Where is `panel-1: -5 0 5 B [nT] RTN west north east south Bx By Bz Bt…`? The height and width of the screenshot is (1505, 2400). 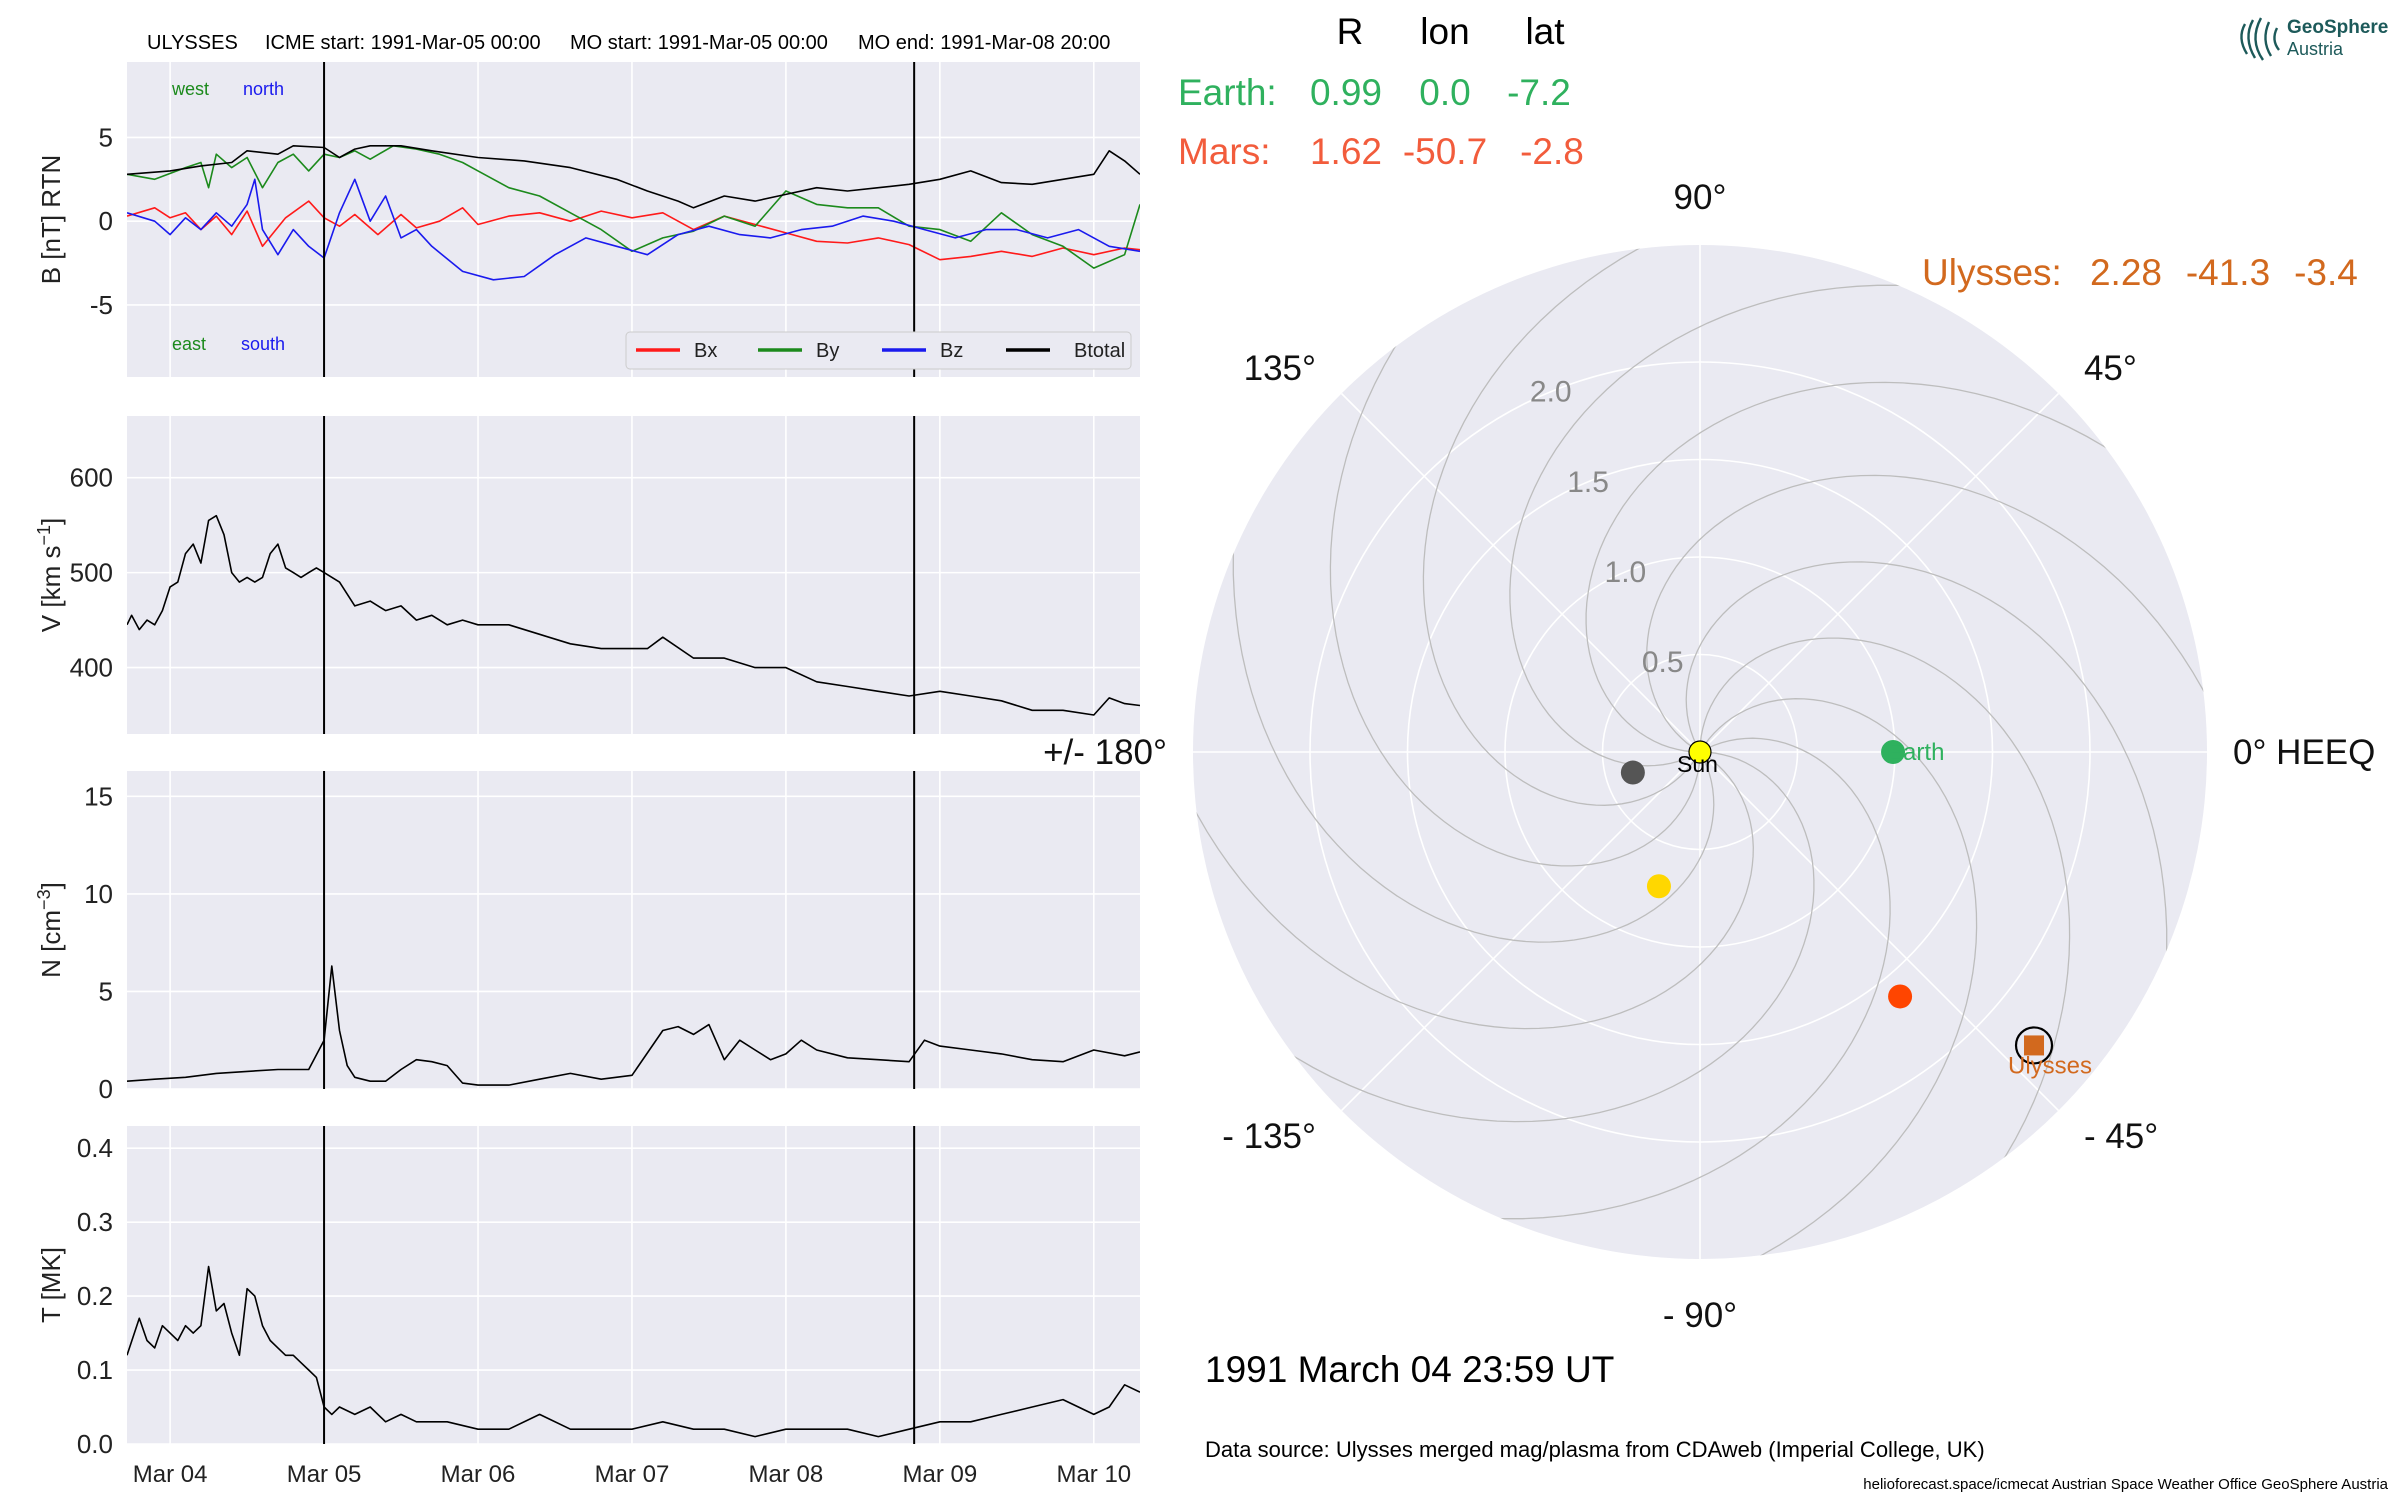 panel-1: -5 0 5 B [nT] RTN west north east south Bx By Bz Bt… is located at coordinates (588, 219).